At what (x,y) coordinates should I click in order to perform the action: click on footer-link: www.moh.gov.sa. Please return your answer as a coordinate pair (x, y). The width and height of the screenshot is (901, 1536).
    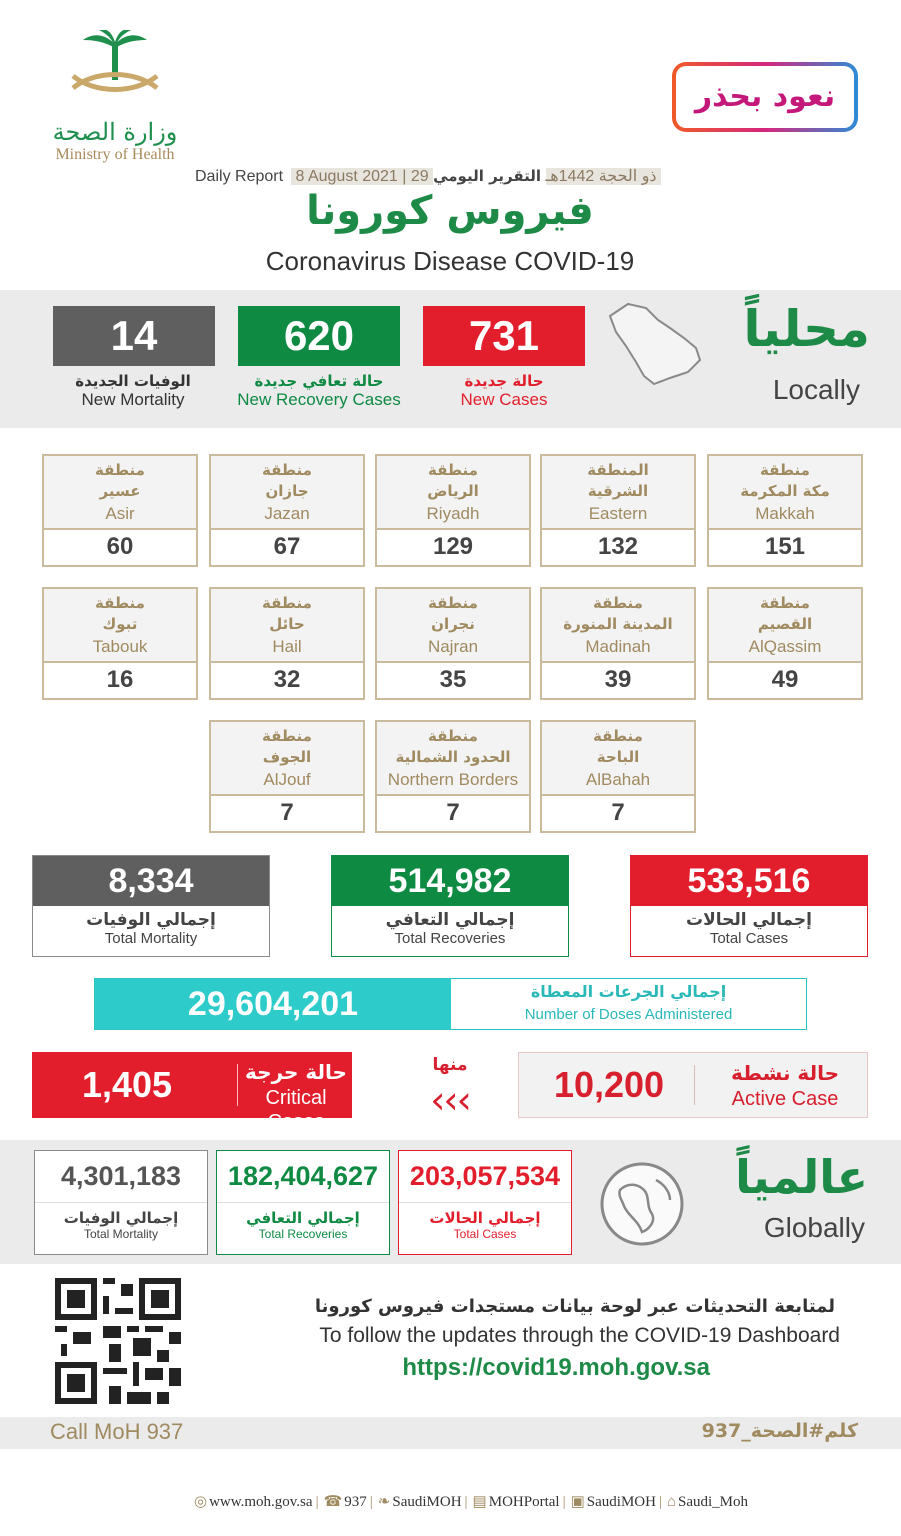
    Looking at the image, I should click on (261, 1502).